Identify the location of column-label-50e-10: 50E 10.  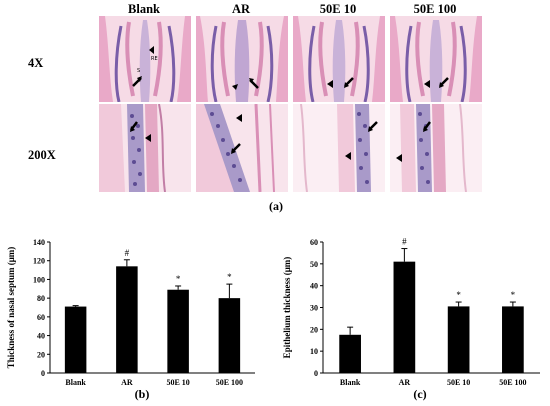
(338, 9).